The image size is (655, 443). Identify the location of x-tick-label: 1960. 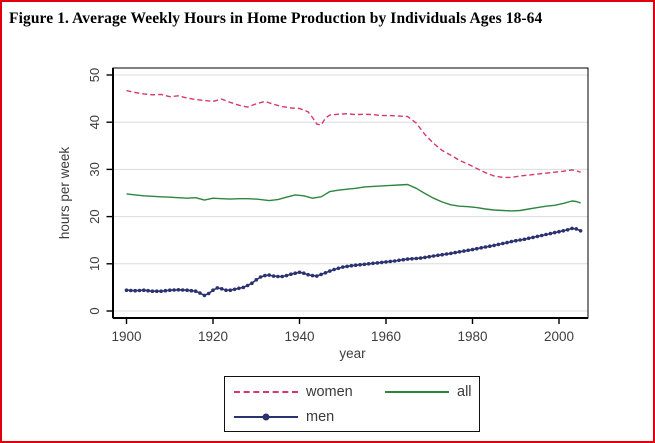
(386, 336).